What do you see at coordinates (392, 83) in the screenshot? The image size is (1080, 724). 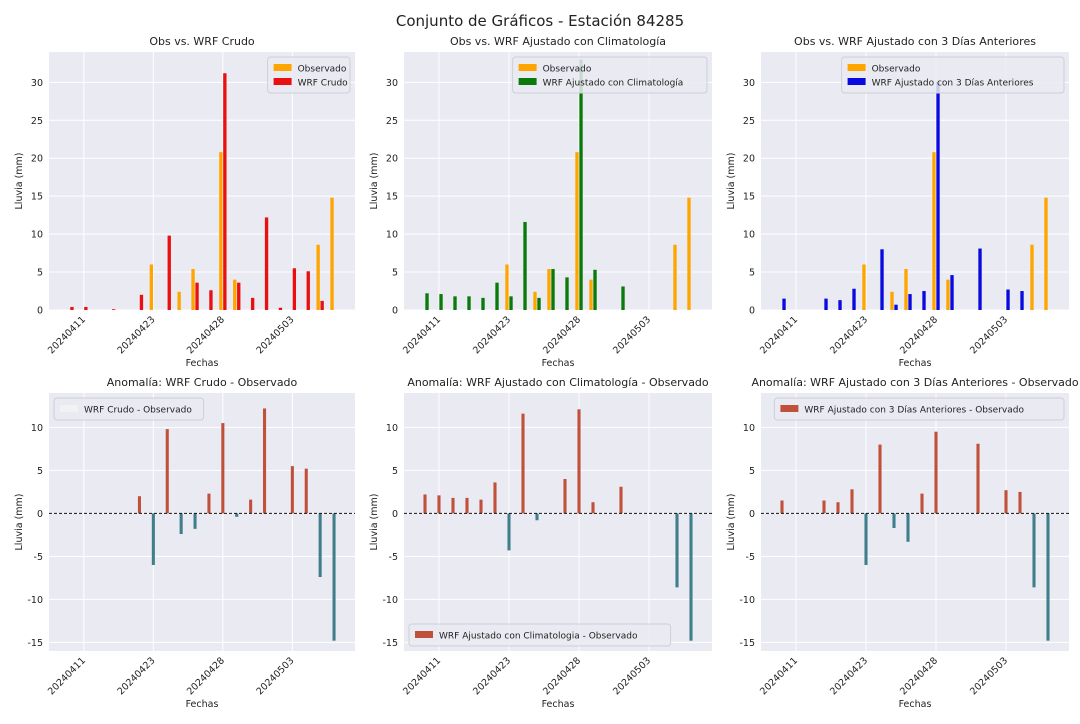 I see `y-tick-label: 30` at bounding box center [392, 83].